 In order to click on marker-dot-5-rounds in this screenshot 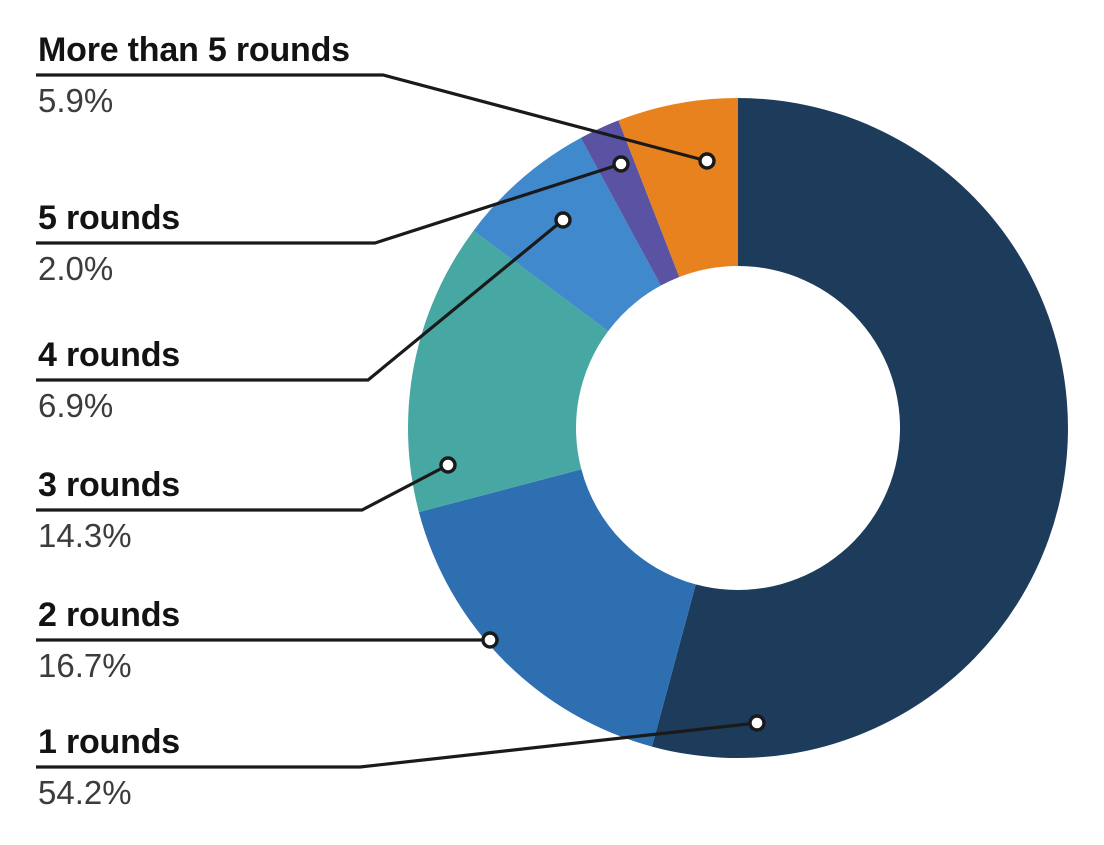, I will do `click(621, 164)`.